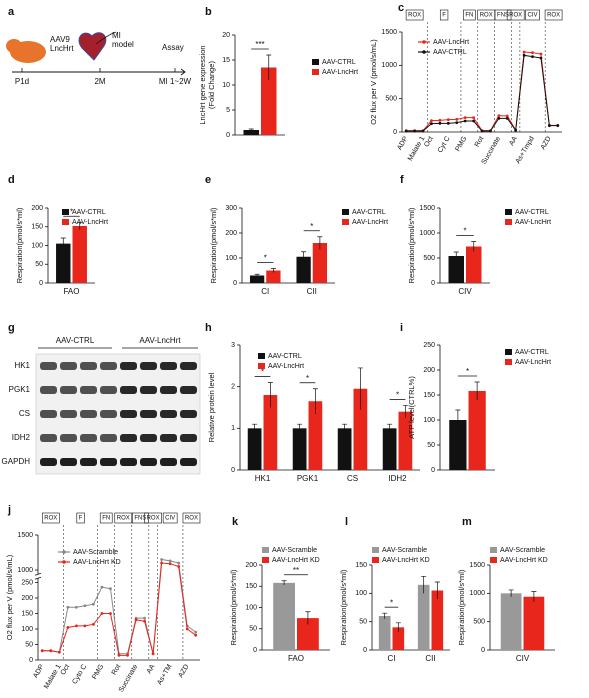 This screenshot has height=698, width=589. Describe the element at coordinates (477, 593) in the screenshot. I see `y-tick-label: 1000` at that location.